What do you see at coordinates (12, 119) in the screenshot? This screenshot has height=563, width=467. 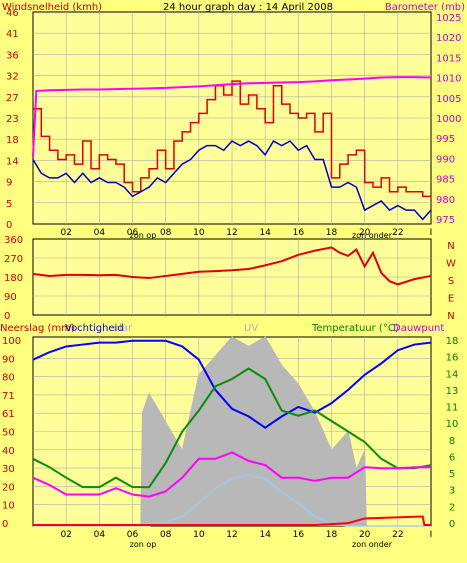 I see `wind-tick-label: 23` at bounding box center [12, 119].